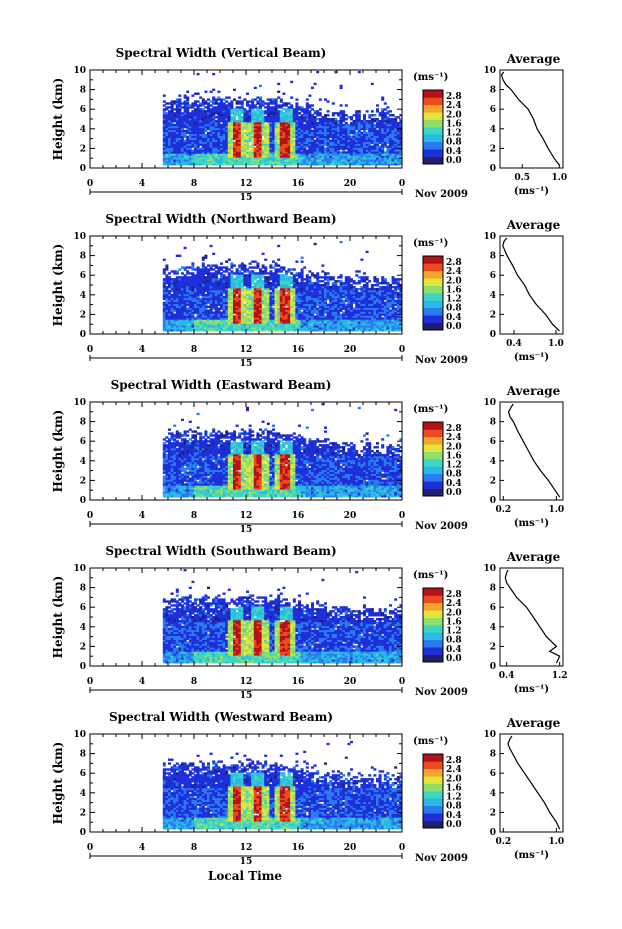  I want to click on colorbar-tick-label: 0.4, so click(454, 152).